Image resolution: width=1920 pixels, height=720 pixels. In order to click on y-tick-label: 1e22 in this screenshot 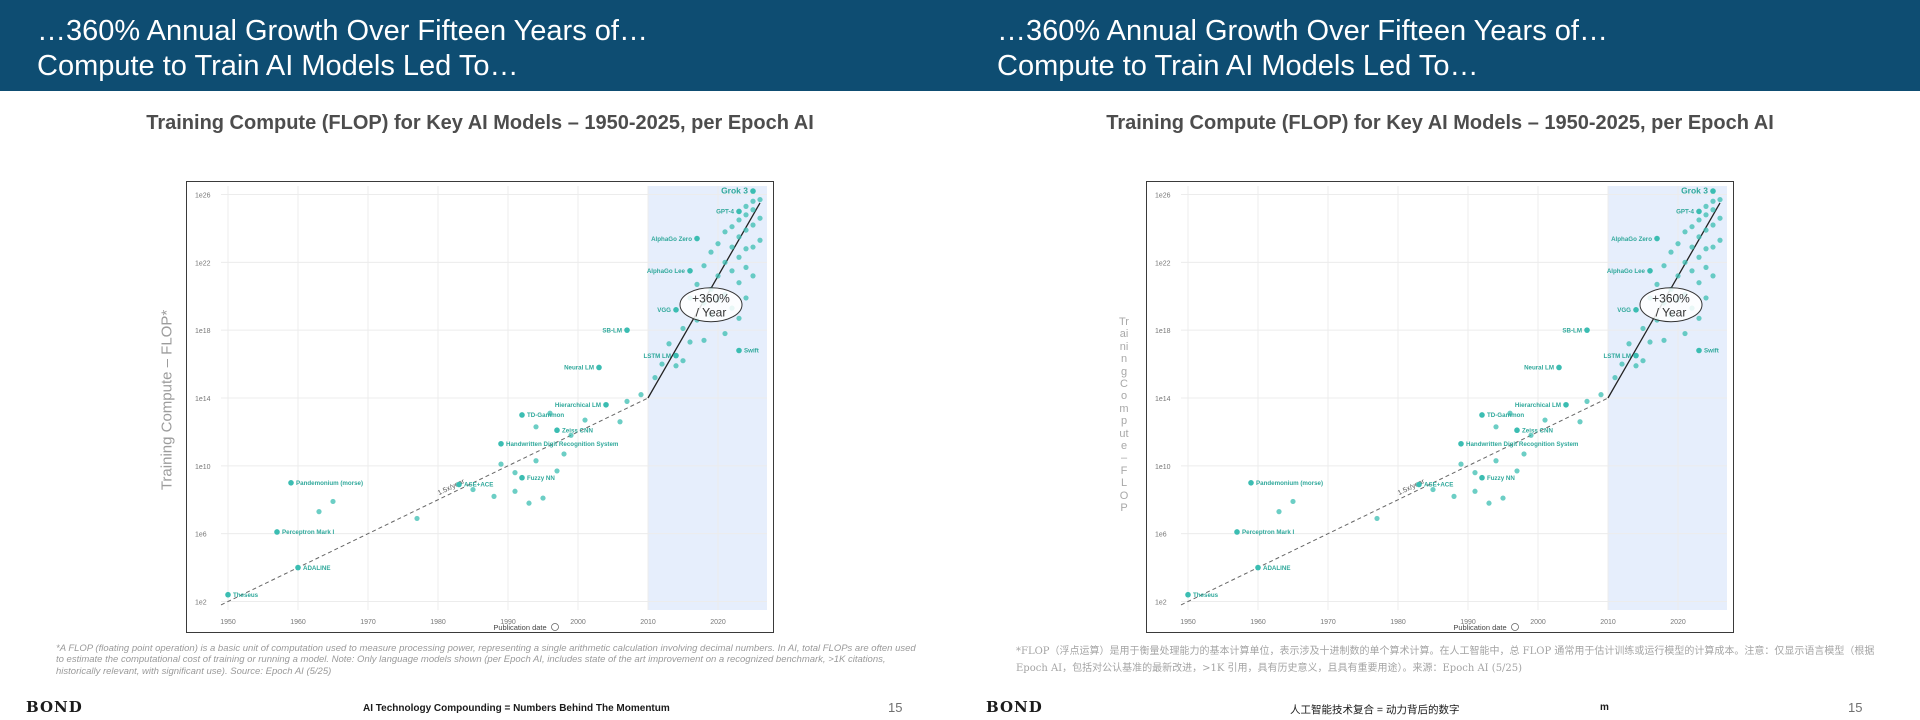, I will do `click(1163, 263)`.